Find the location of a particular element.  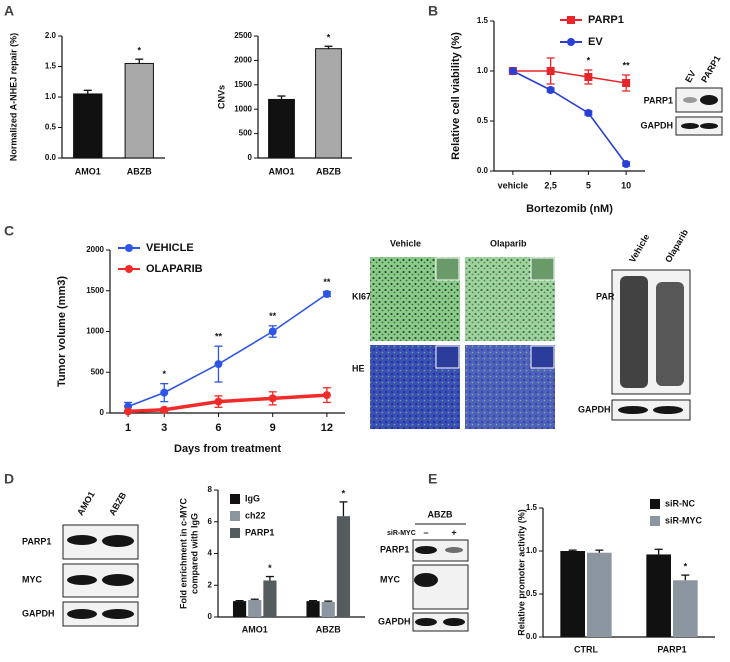

x-tick-label: CTRL is located at coordinates (586, 649).